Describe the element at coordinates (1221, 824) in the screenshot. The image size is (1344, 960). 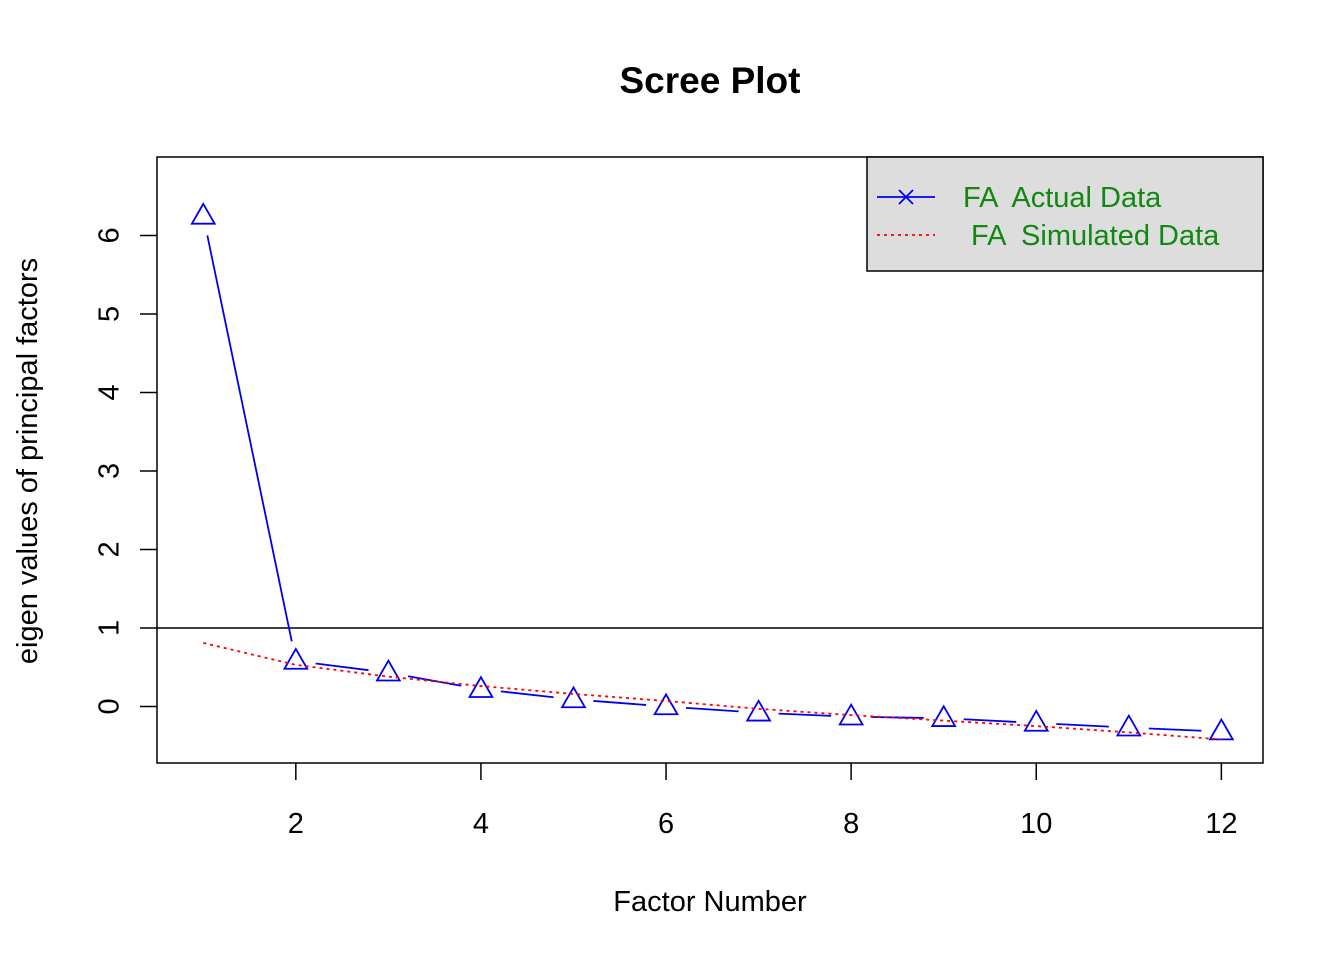
I see `x-tick-label-12: 12` at that location.